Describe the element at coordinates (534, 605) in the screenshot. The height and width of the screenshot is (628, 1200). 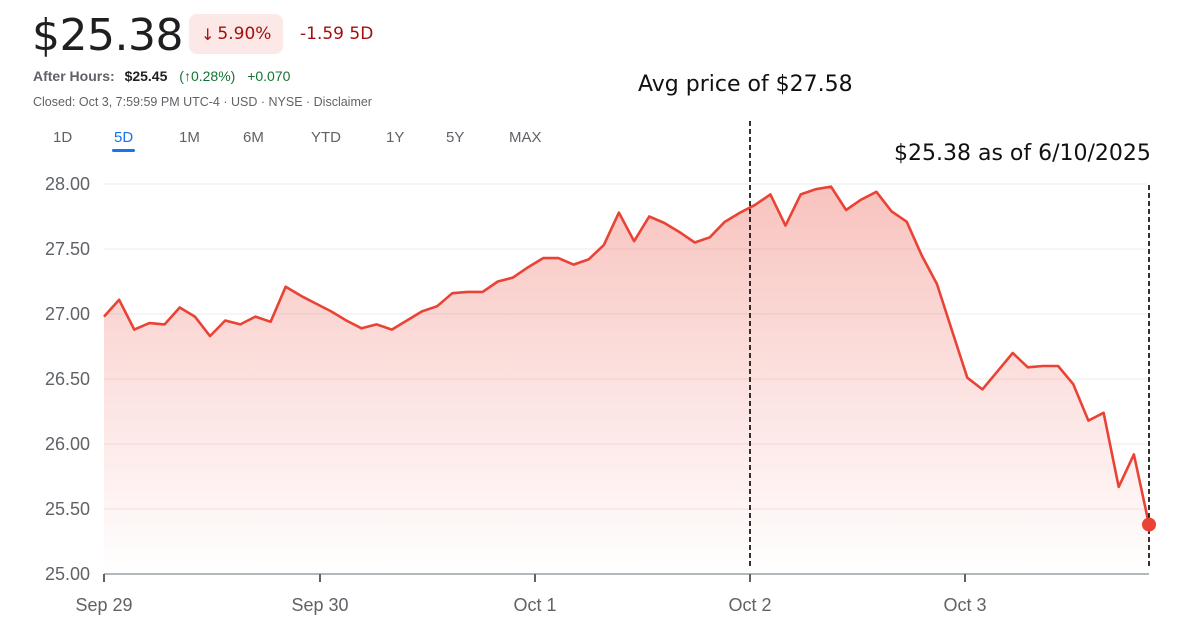
I see `x-tick-label: Oct 1` at that location.